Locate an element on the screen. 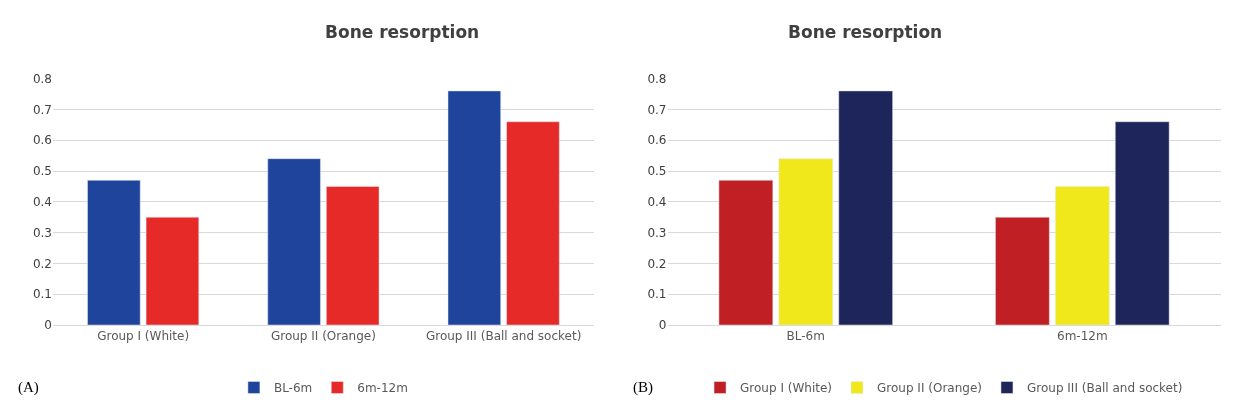 Image resolution: width=1249 pixels, height=419 pixels. legend-label: Group II (Orange) is located at coordinates (929, 388).